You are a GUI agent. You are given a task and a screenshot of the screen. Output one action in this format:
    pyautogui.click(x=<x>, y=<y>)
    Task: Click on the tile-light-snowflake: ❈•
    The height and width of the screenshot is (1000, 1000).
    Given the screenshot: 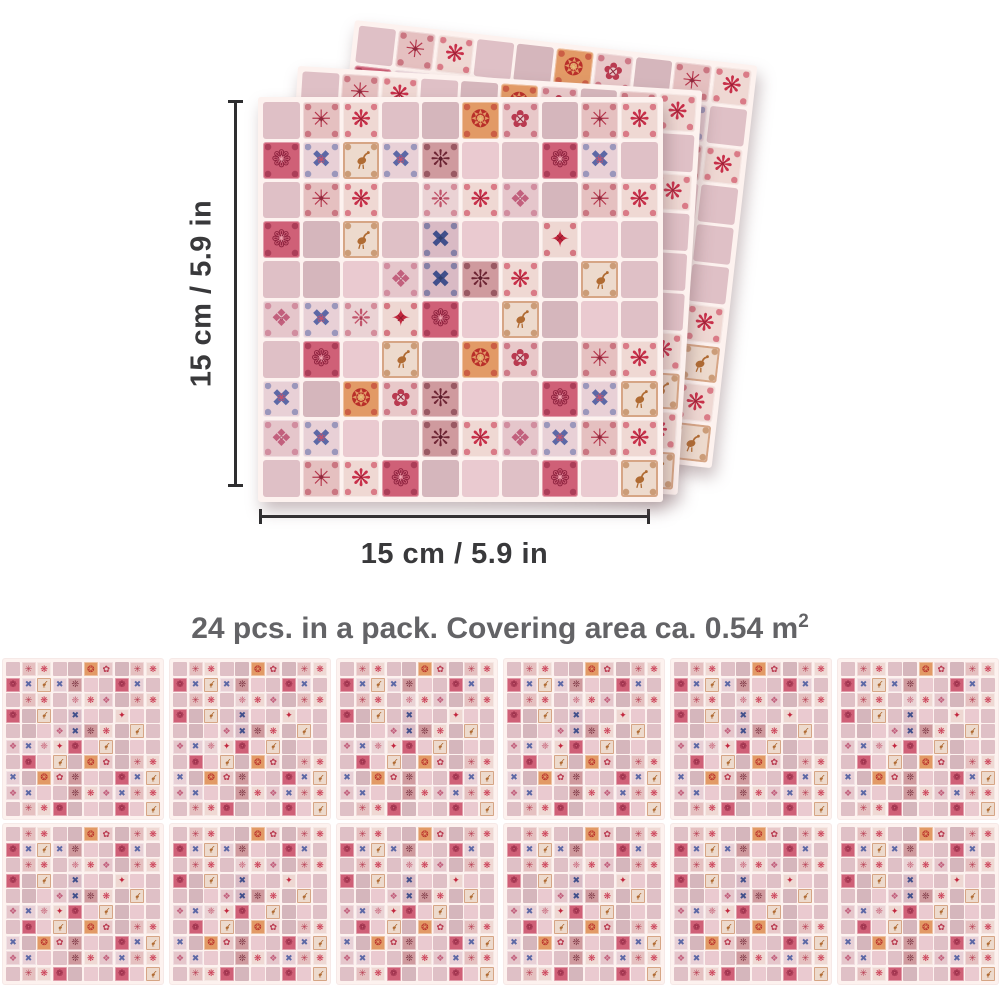 What is the action you would take?
    pyautogui.click(x=879, y=911)
    